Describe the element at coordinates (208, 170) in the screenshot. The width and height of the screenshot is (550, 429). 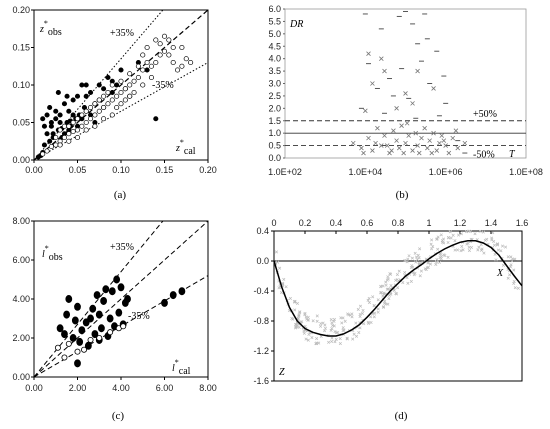
I see `panel-a-xtick-label: 0.20` at that location.